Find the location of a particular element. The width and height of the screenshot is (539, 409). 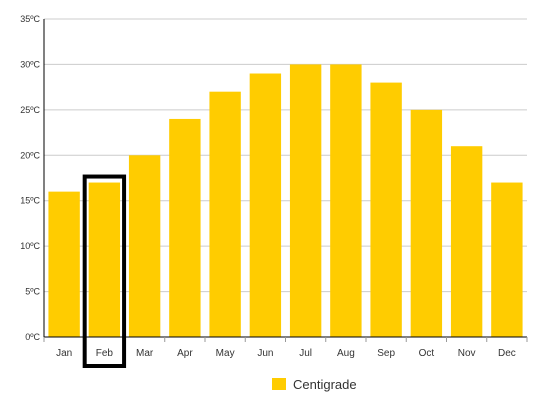

x-tick-label: Jan is located at coordinates (64, 353).